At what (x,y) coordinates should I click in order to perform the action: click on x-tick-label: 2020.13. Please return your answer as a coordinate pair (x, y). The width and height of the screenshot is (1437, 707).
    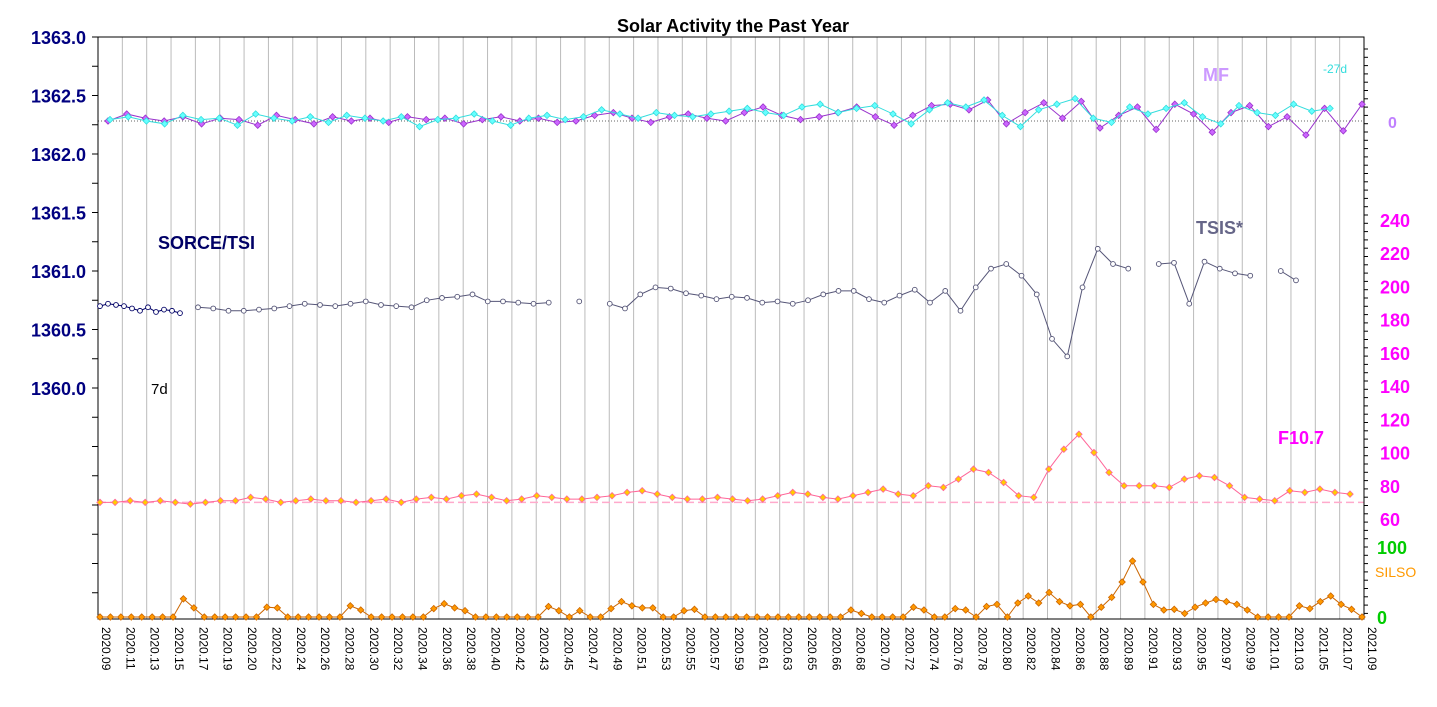
    Looking at the image, I should click on (155, 649).